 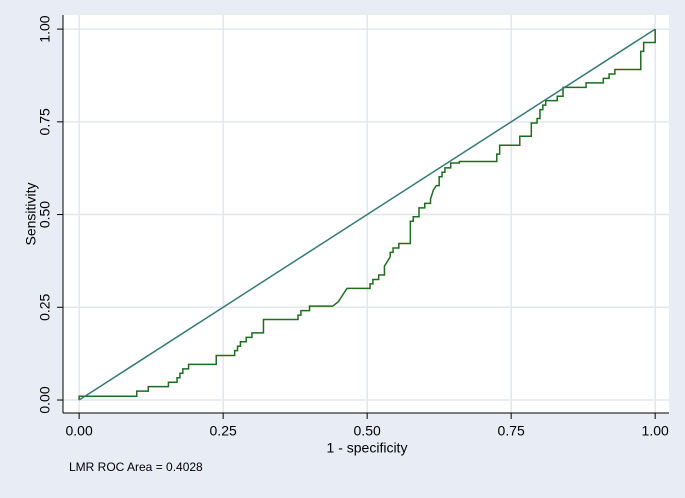 What do you see at coordinates (136, 467) in the screenshot?
I see `note: LMR ROC Area = 0.4028` at bounding box center [136, 467].